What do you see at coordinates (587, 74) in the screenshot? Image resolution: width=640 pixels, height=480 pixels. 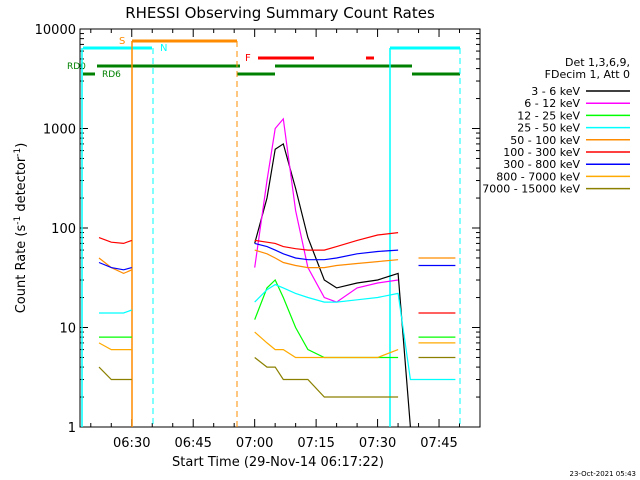 I see `legend-header-2: FDecim 1, Att 0` at bounding box center [587, 74].